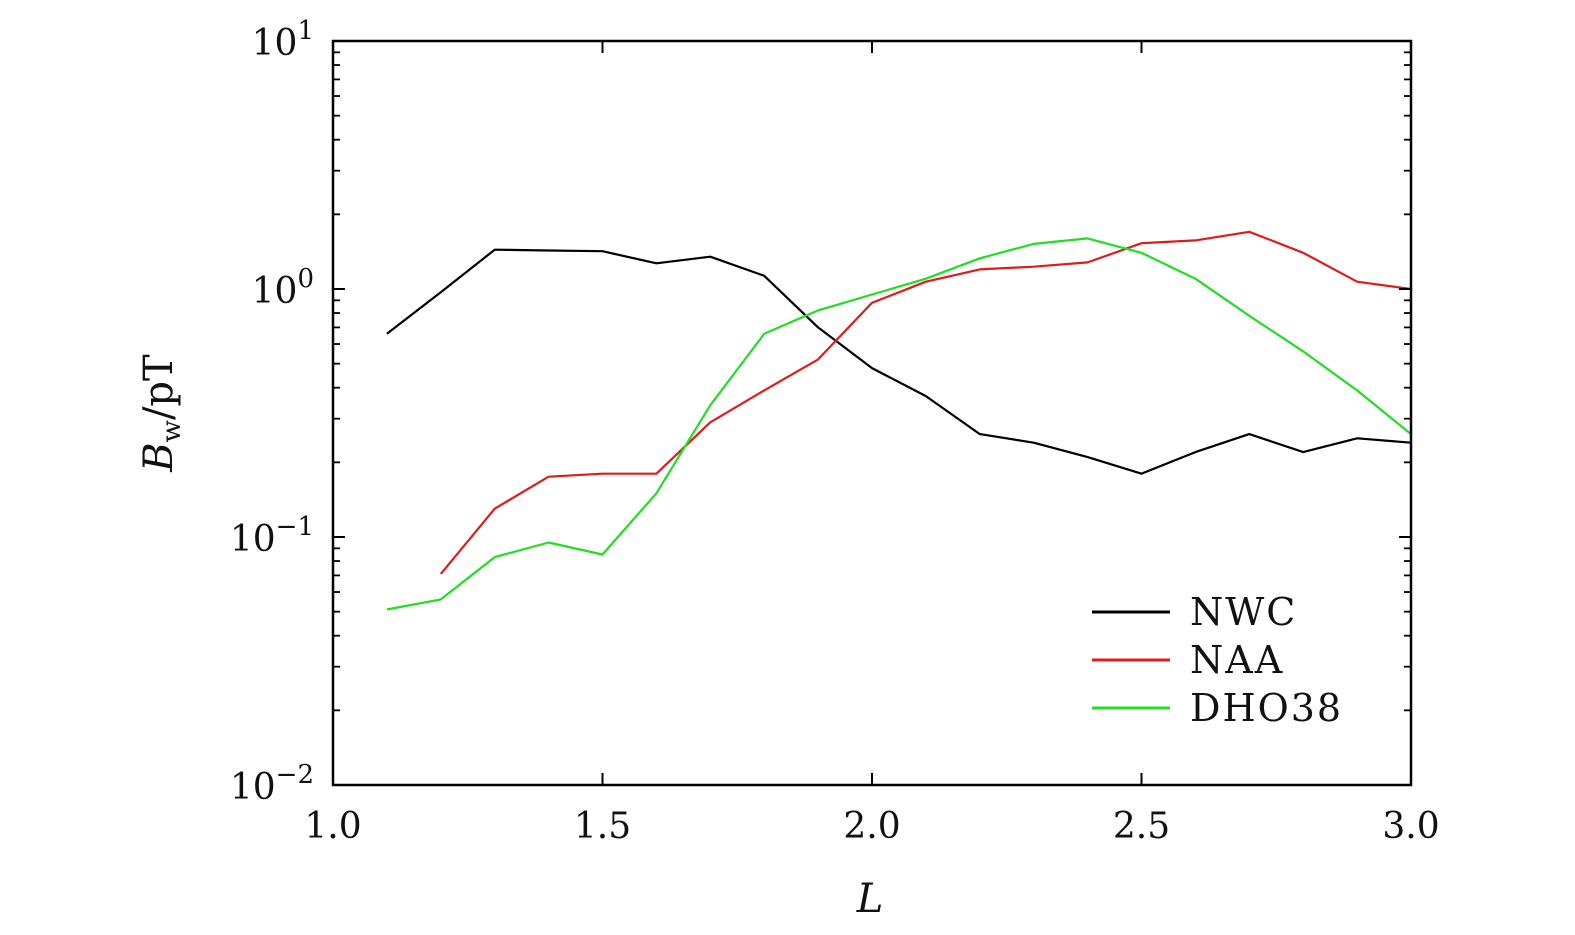  I want to click on x-tick-label: 1.0, so click(332, 826).